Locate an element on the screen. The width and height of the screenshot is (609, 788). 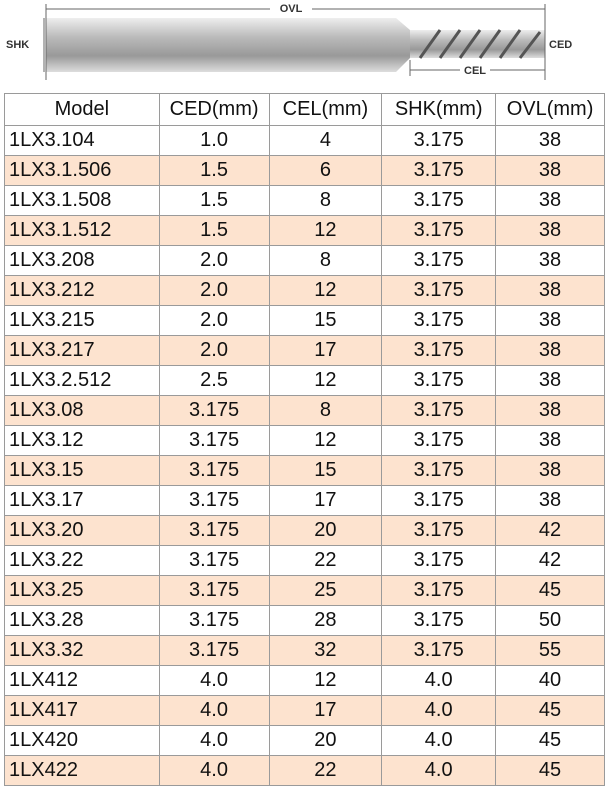
value-cell: 6 is located at coordinates (325, 170).